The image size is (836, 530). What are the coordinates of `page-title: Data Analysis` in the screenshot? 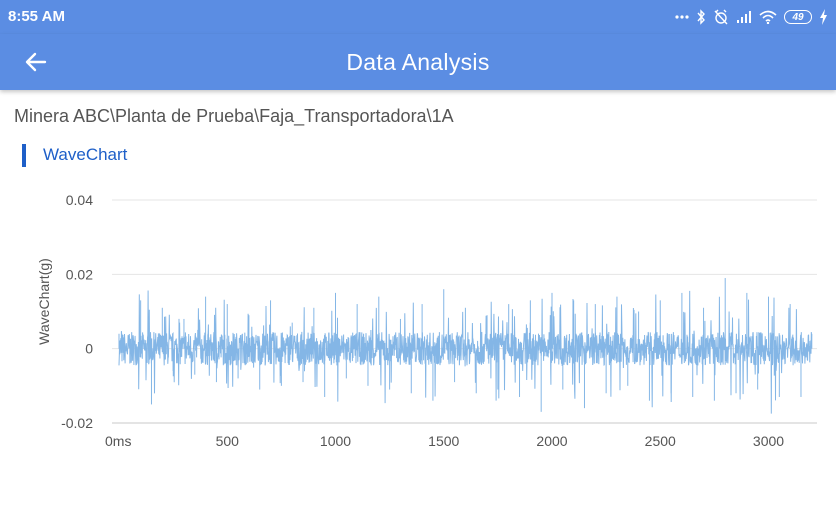 It's located at (418, 62).